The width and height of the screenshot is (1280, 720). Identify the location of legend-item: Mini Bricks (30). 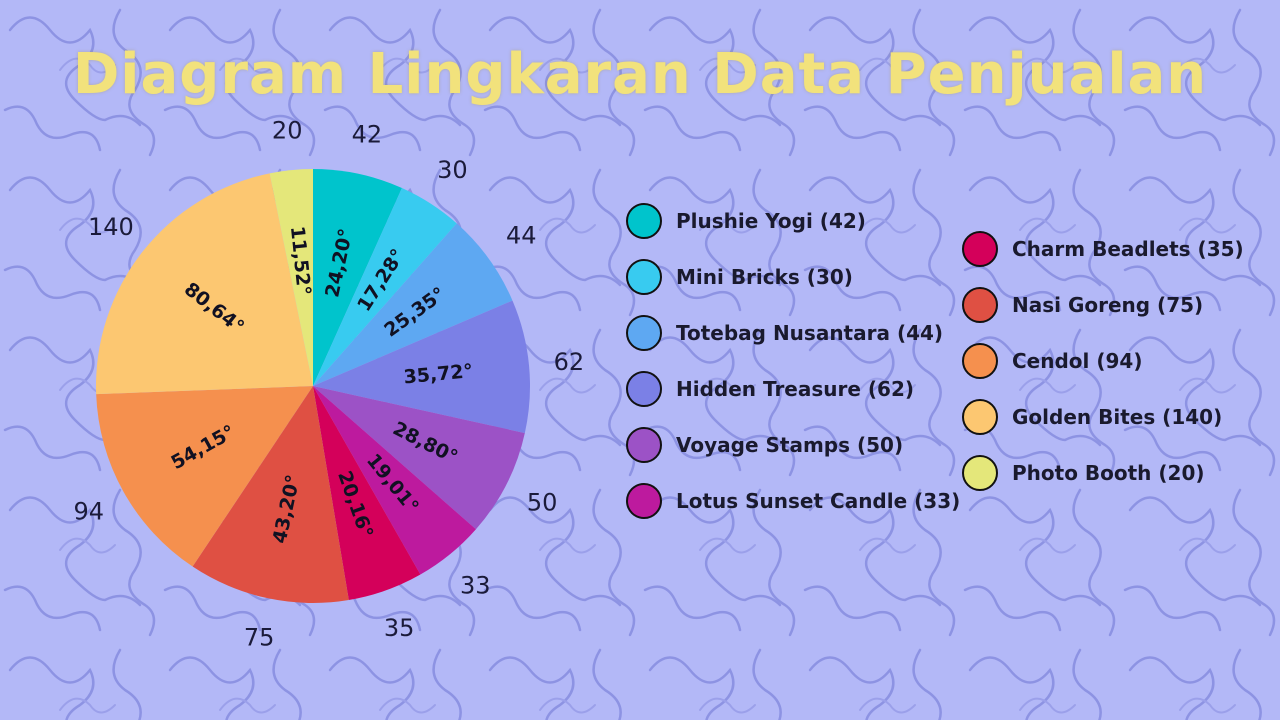
(793, 277).